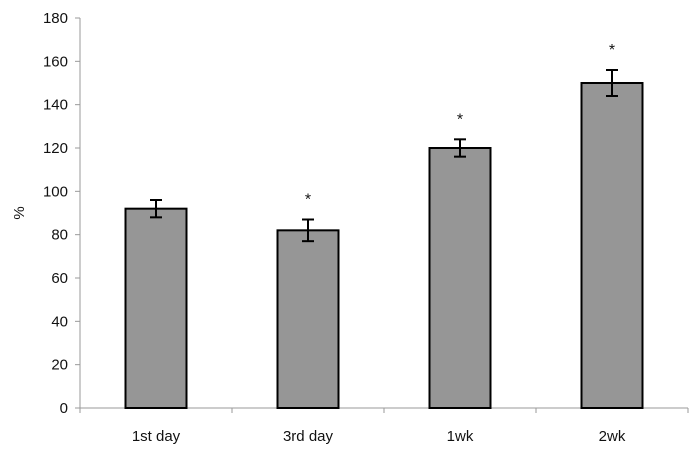  What do you see at coordinates (55, 18) in the screenshot?
I see `y-tick-label: 180` at bounding box center [55, 18].